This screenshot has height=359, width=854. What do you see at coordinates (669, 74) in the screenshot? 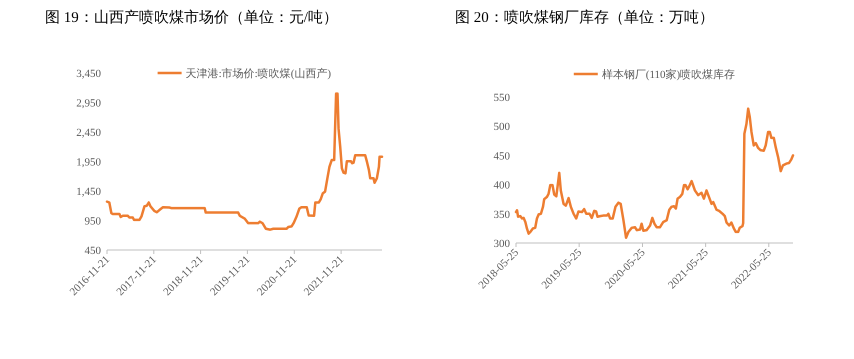
I see `legend-label: 样本钢厂(110家)喷吹煤库存` at bounding box center [669, 74].